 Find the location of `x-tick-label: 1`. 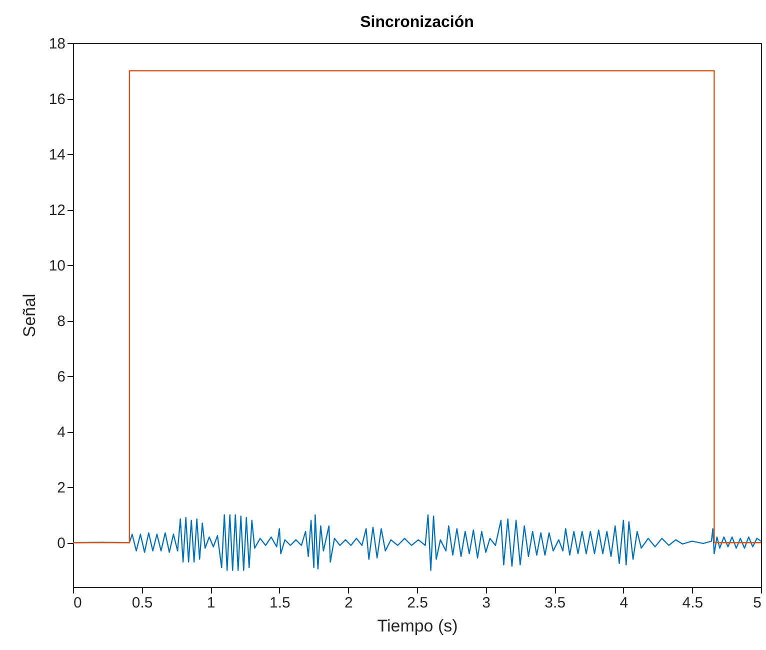

x-tick-label: 1 is located at coordinates (211, 603).